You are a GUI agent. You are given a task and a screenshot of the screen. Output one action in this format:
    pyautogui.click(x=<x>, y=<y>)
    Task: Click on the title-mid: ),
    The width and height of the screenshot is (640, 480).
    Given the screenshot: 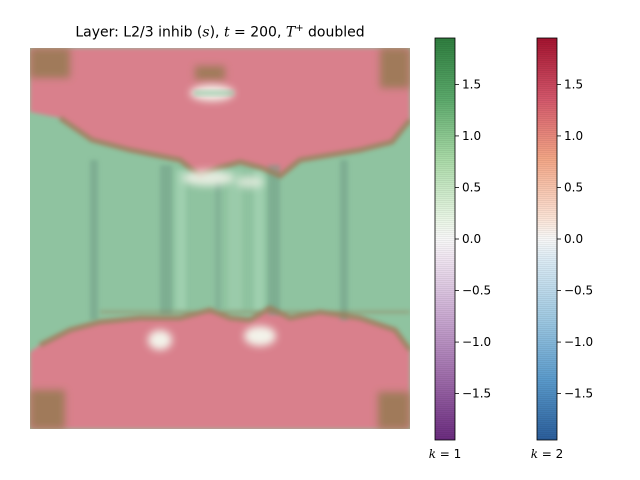 What is the action you would take?
    pyautogui.click(x=216, y=32)
    